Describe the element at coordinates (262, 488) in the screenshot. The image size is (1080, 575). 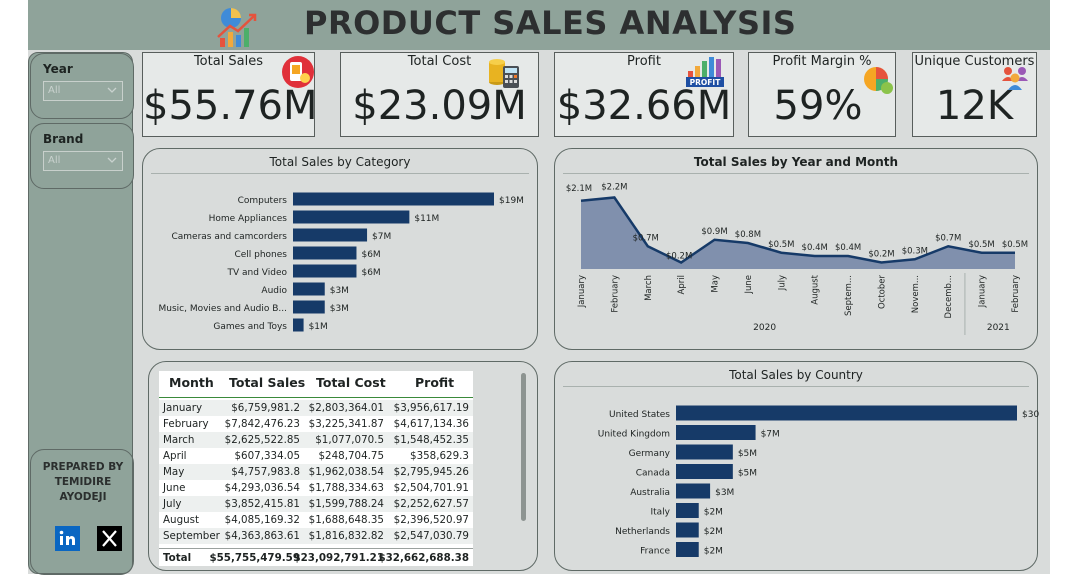
I see `cell-total-sales: $4,293,036.54` at that location.